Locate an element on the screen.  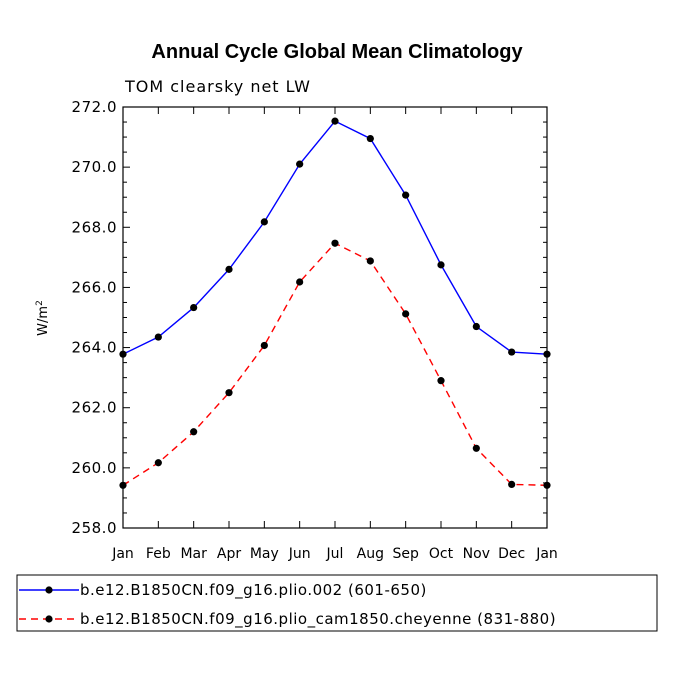
y-tick-label: 266.0 is located at coordinates (94, 287).